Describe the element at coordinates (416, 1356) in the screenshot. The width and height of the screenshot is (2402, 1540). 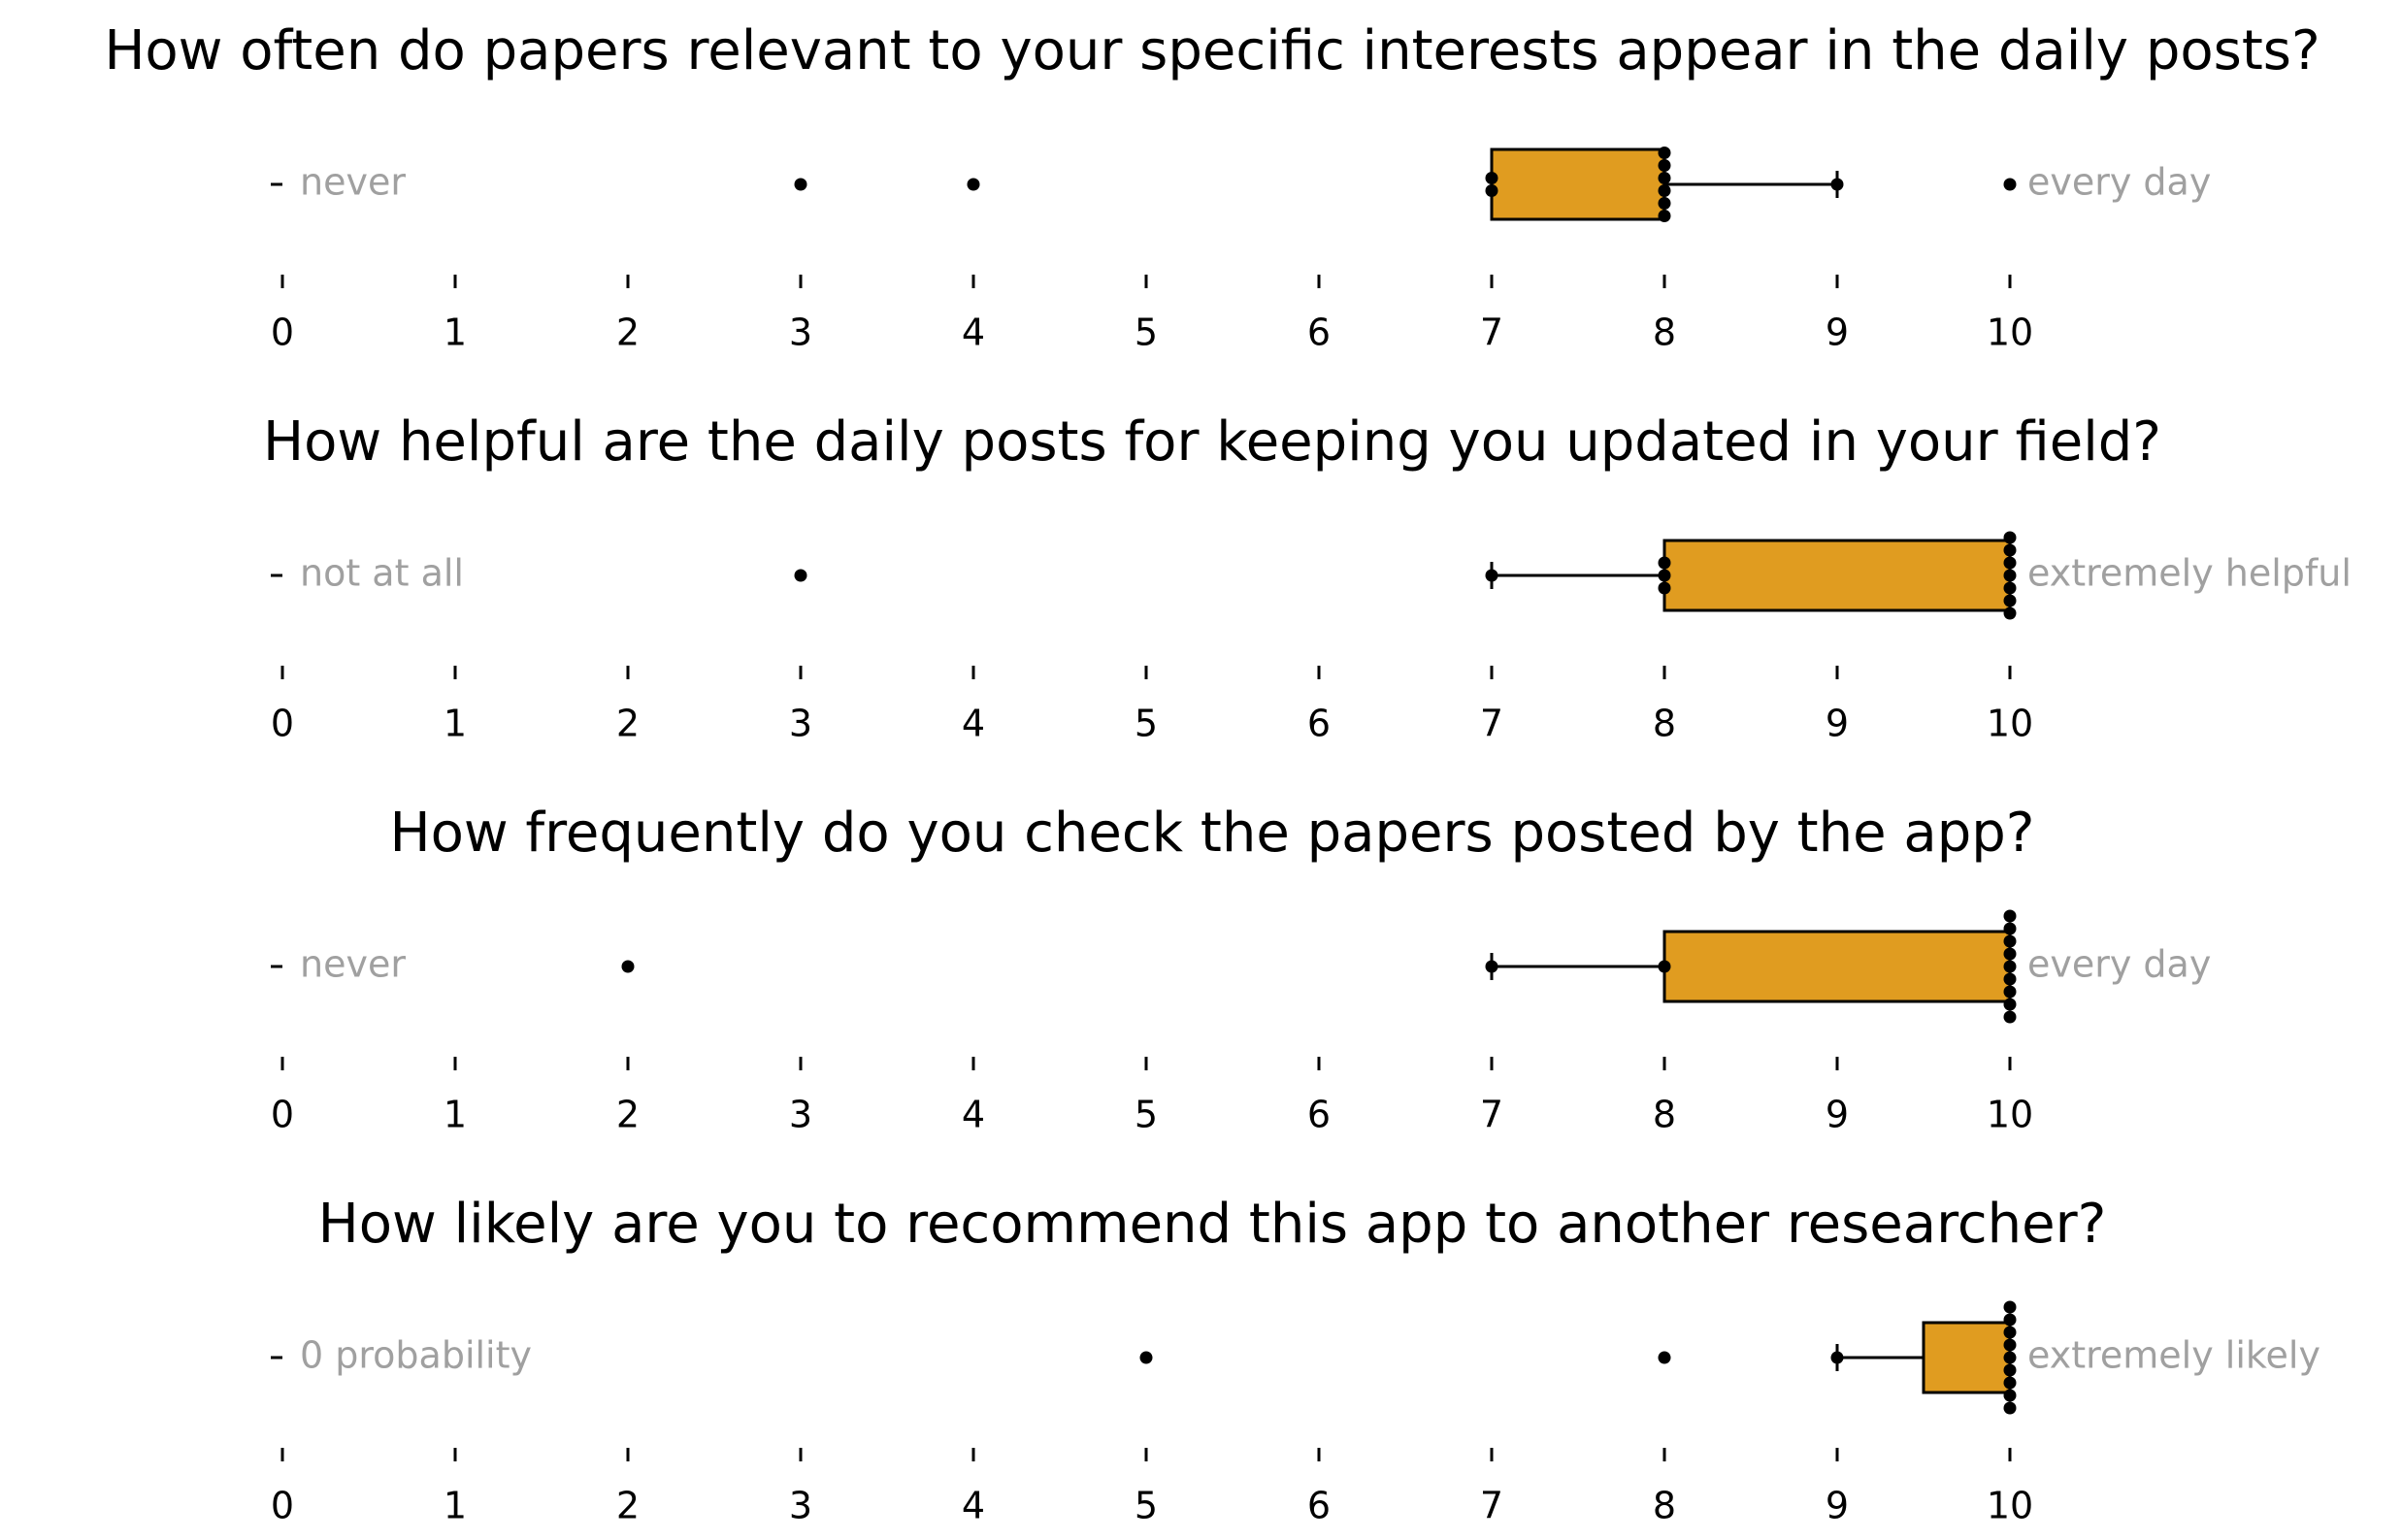
I see `anchor-low-label: 0 probability` at that location.